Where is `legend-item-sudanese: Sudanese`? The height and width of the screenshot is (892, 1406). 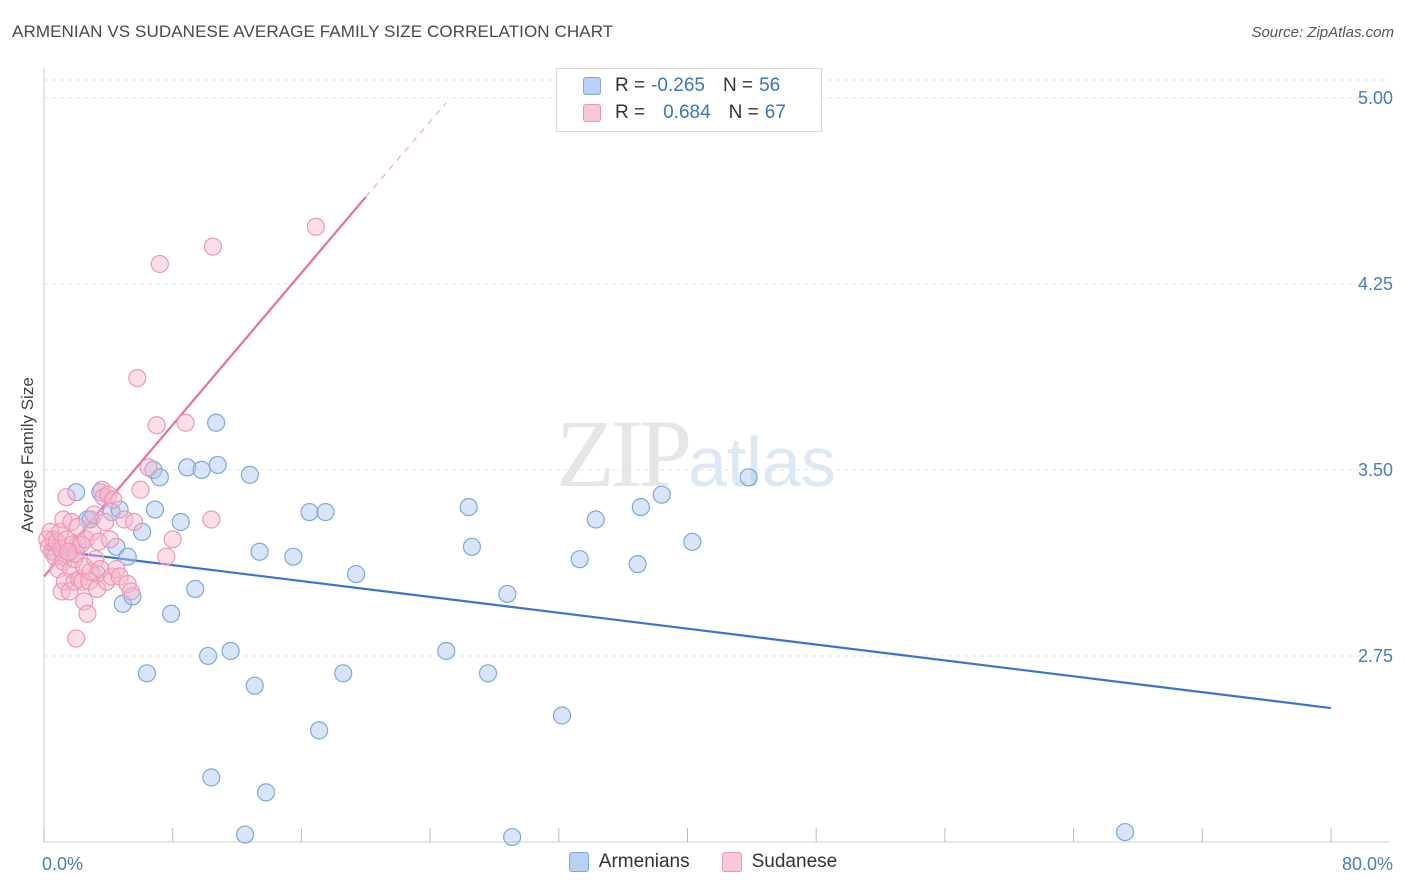
legend-item-sudanese: Sudanese is located at coordinates (779, 862).